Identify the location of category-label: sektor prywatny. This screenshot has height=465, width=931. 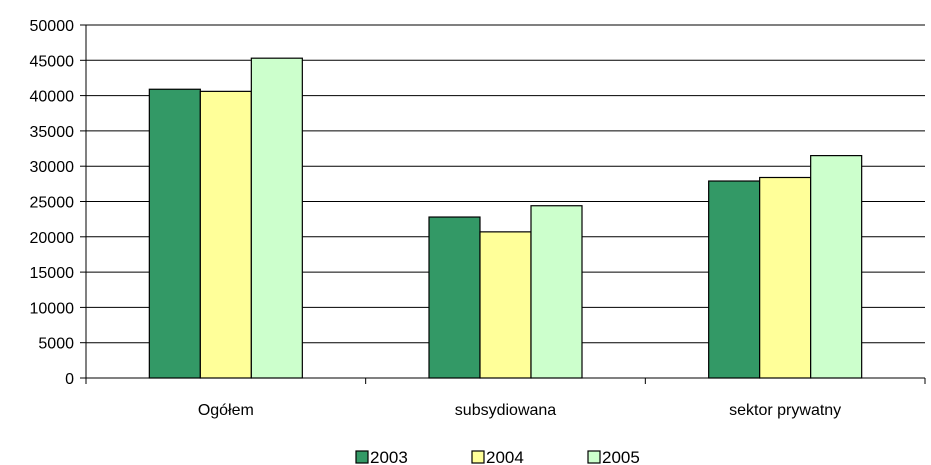
(785, 410).